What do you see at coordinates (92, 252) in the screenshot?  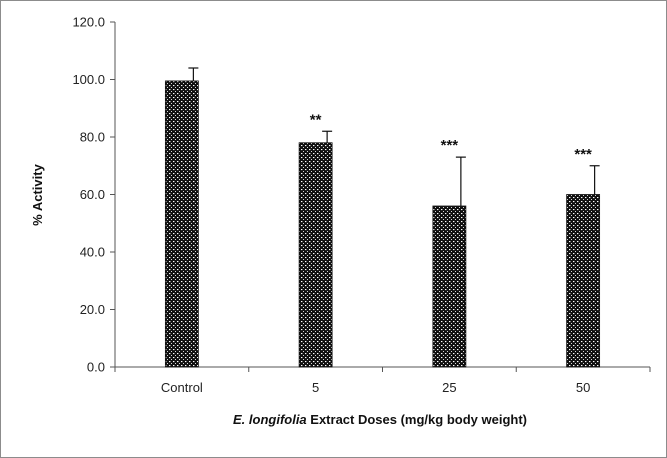 I see `y-tick-label: 40.0` at bounding box center [92, 252].